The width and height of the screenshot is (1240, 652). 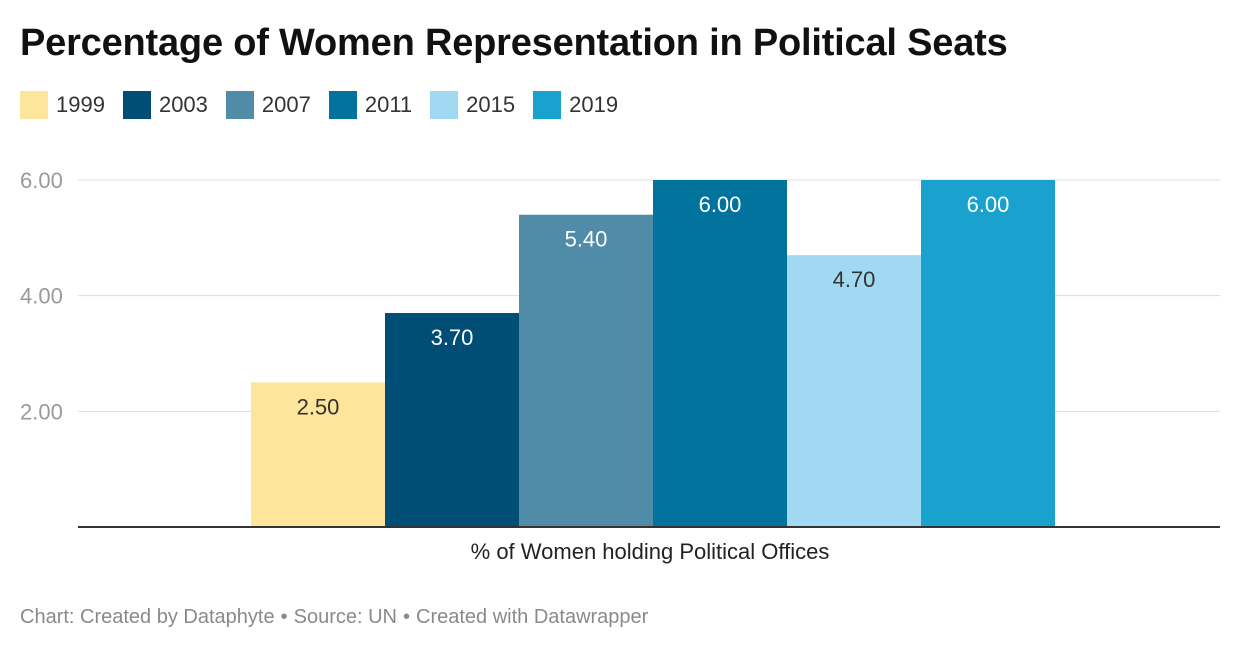 What do you see at coordinates (239, 105) in the screenshot?
I see `legend-swatch-2007` at bounding box center [239, 105].